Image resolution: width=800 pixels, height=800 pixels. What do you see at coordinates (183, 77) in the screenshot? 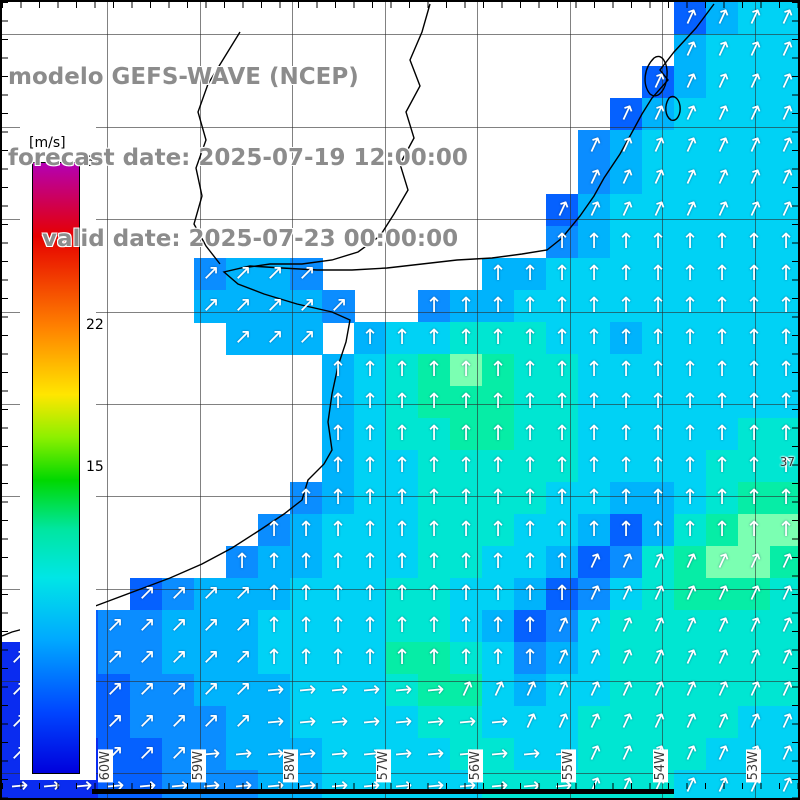
I see `title-model-line: modelo GEFS-WAVE (NCEP)` at bounding box center [183, 77].